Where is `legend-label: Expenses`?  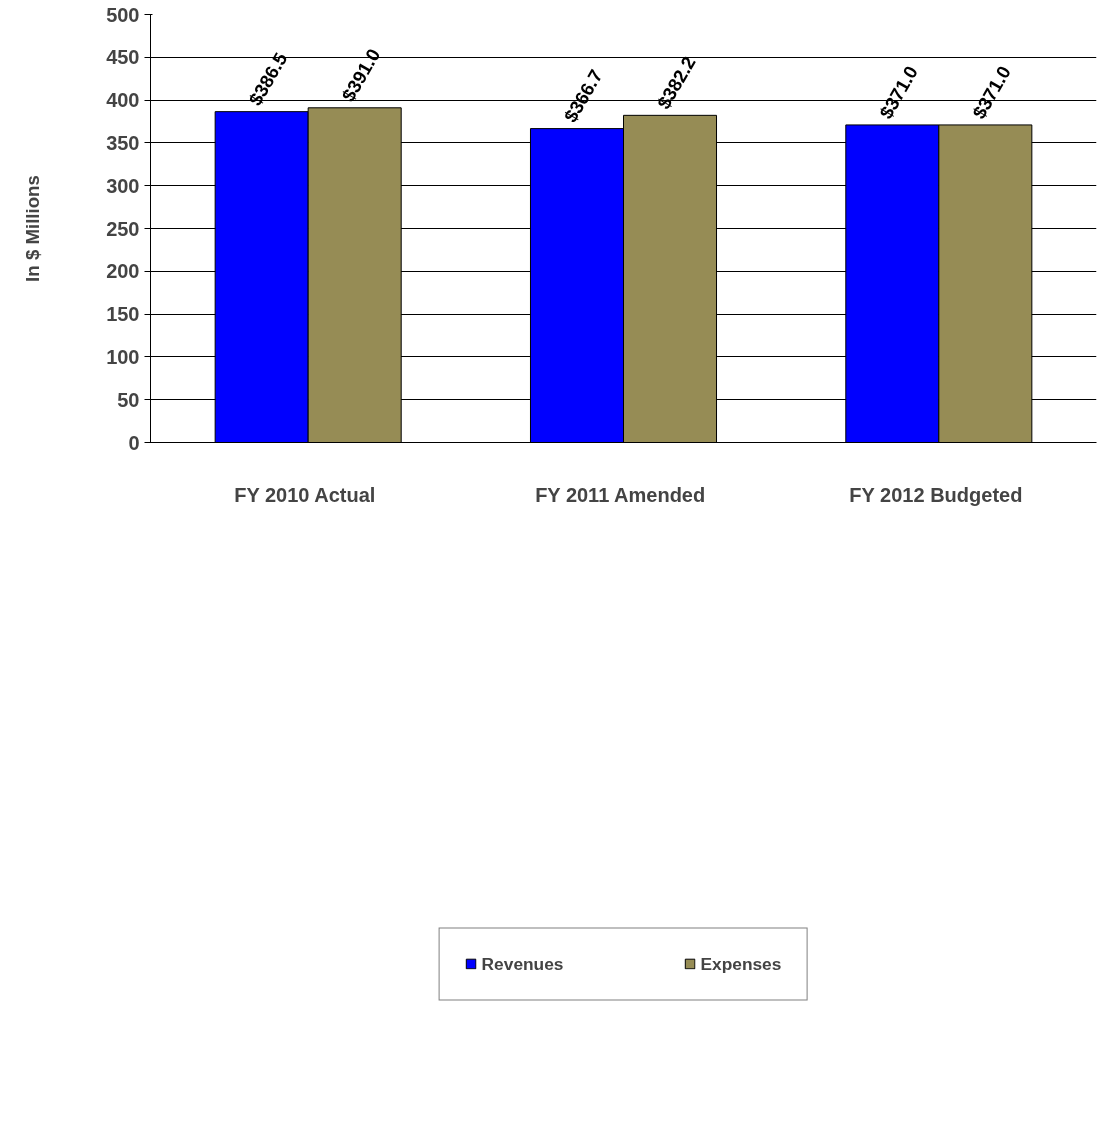
legend-label: Expenses is located at coordinates (741, 964).